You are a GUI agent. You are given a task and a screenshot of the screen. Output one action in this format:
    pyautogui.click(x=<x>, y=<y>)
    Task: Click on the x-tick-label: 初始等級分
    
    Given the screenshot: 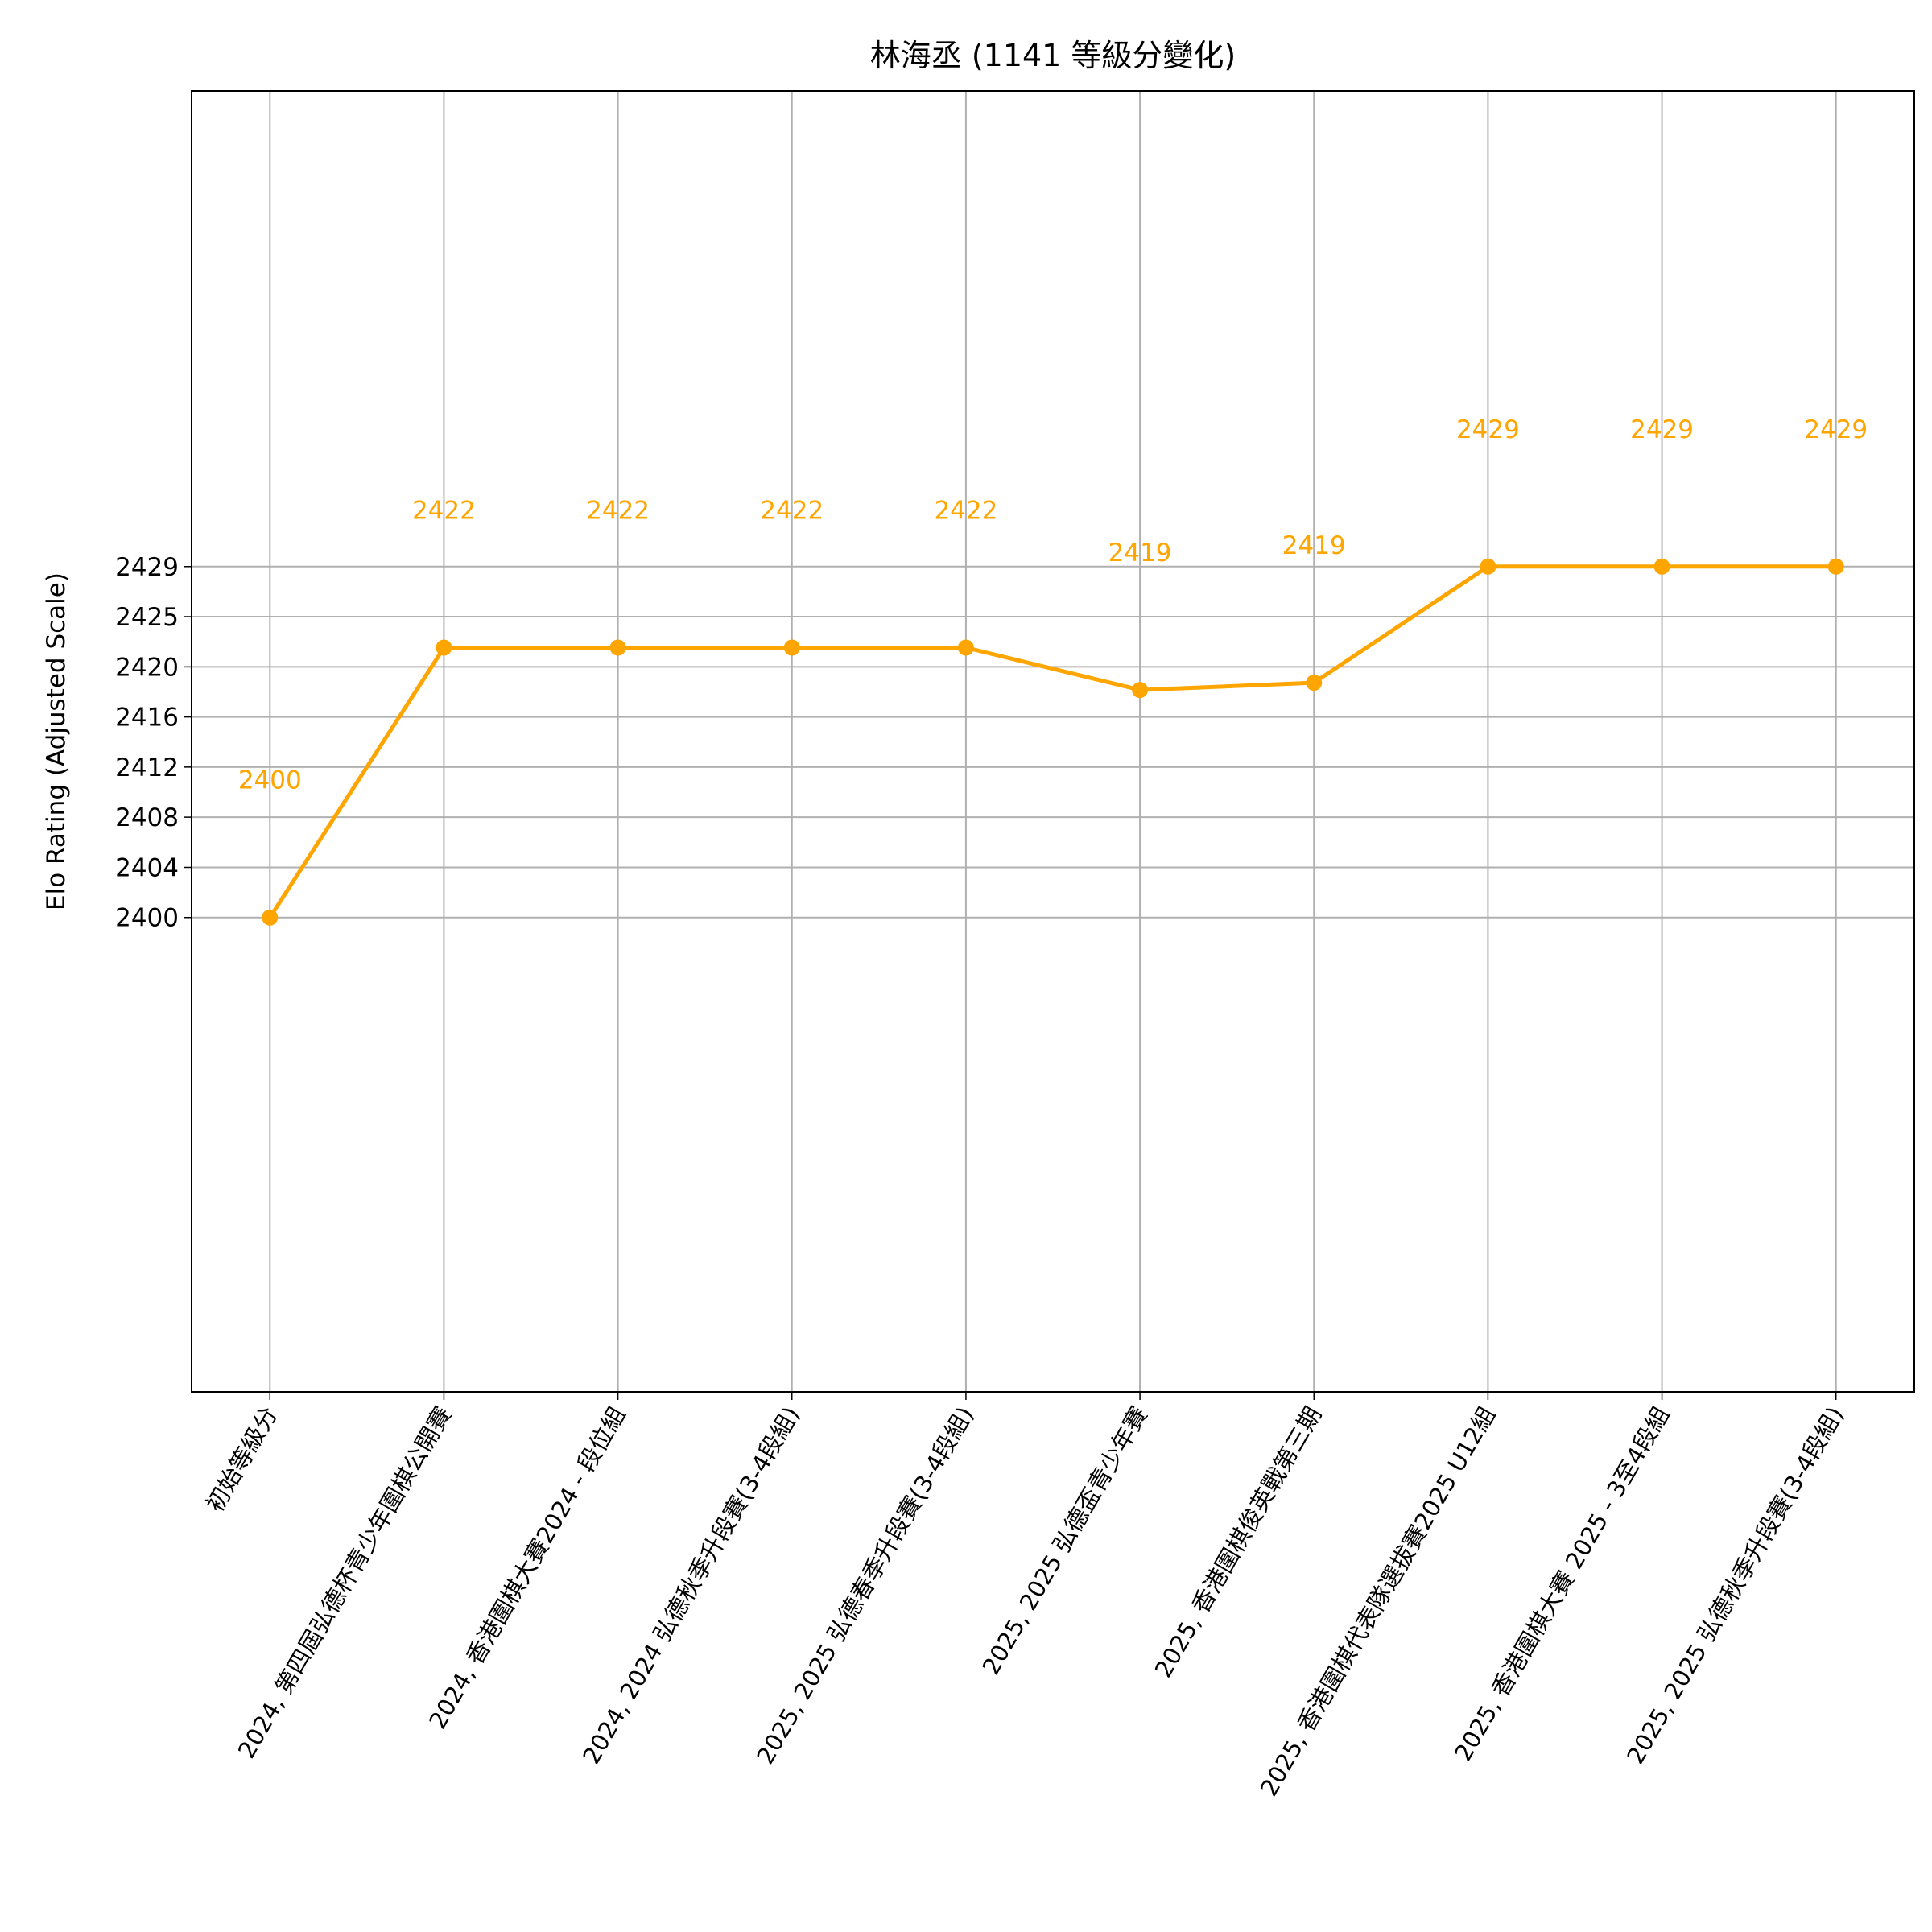 What is the action you would take?
    pyautogui.click(x=242, y=1459)
    